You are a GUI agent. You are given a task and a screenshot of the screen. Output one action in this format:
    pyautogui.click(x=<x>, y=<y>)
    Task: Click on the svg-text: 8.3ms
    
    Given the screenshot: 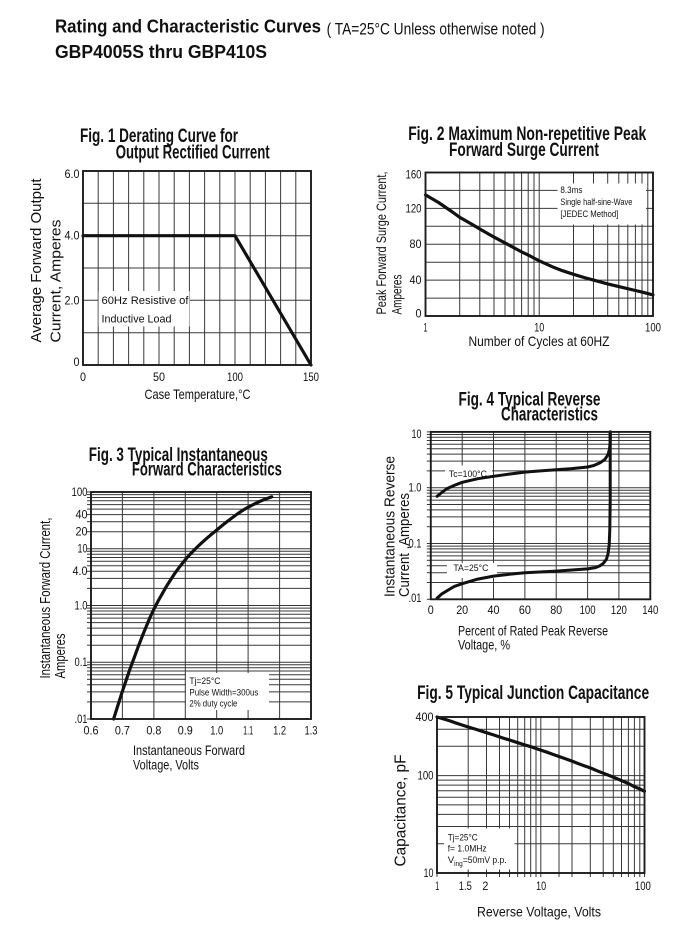 What is the action you would take?
    pyautogui.click(x=571, y=190)
    